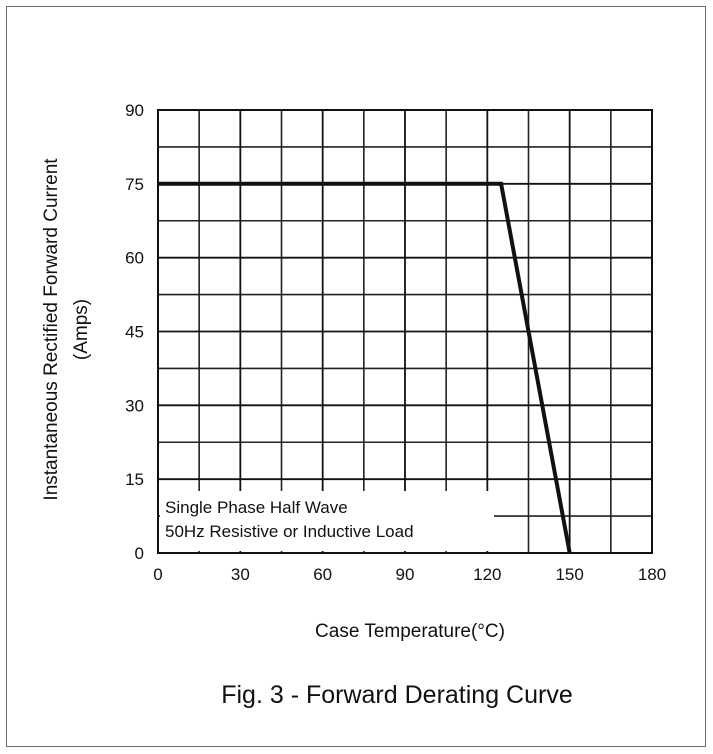 The width and height of the screenshot is (713, 754). Describe the element at coordinates (289, 531) in the screenshot. I see `annotation-line-2: 50Hz Resistive or Inductive Load` at that location.